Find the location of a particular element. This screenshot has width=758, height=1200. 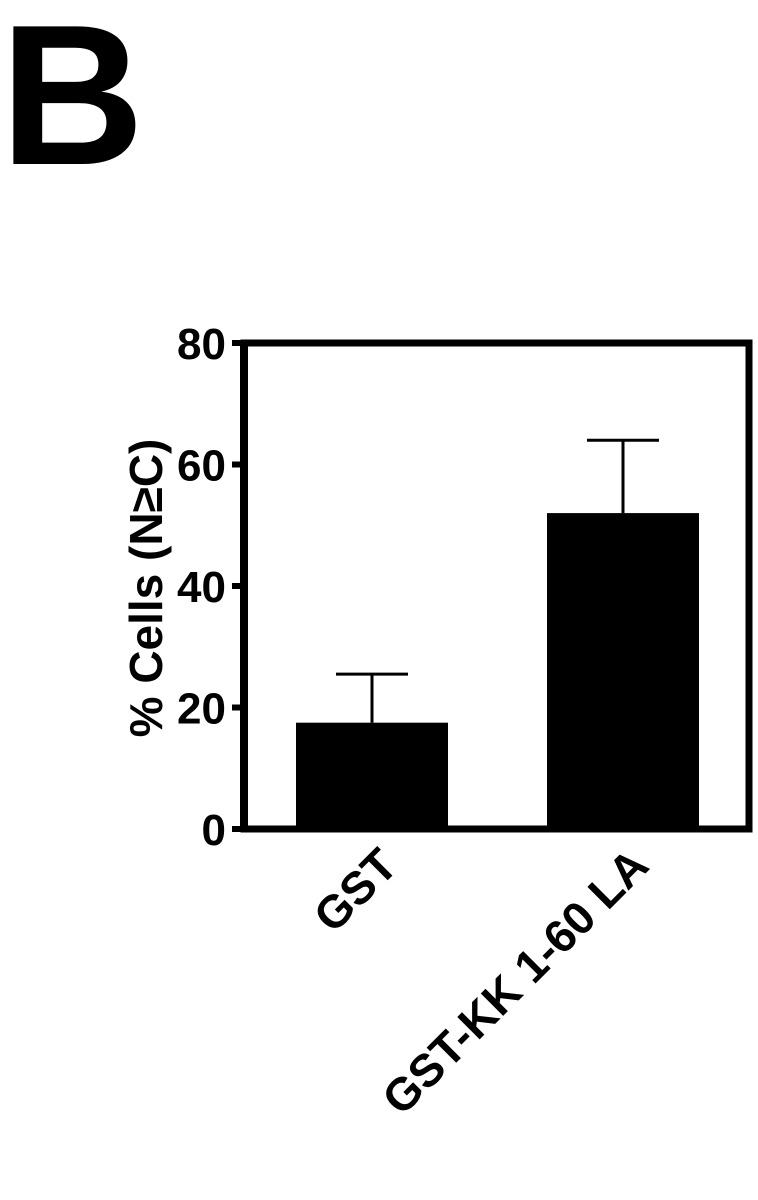

x-tick-label: GST-KK 1-60 LA is located at coordinates (515, 981).